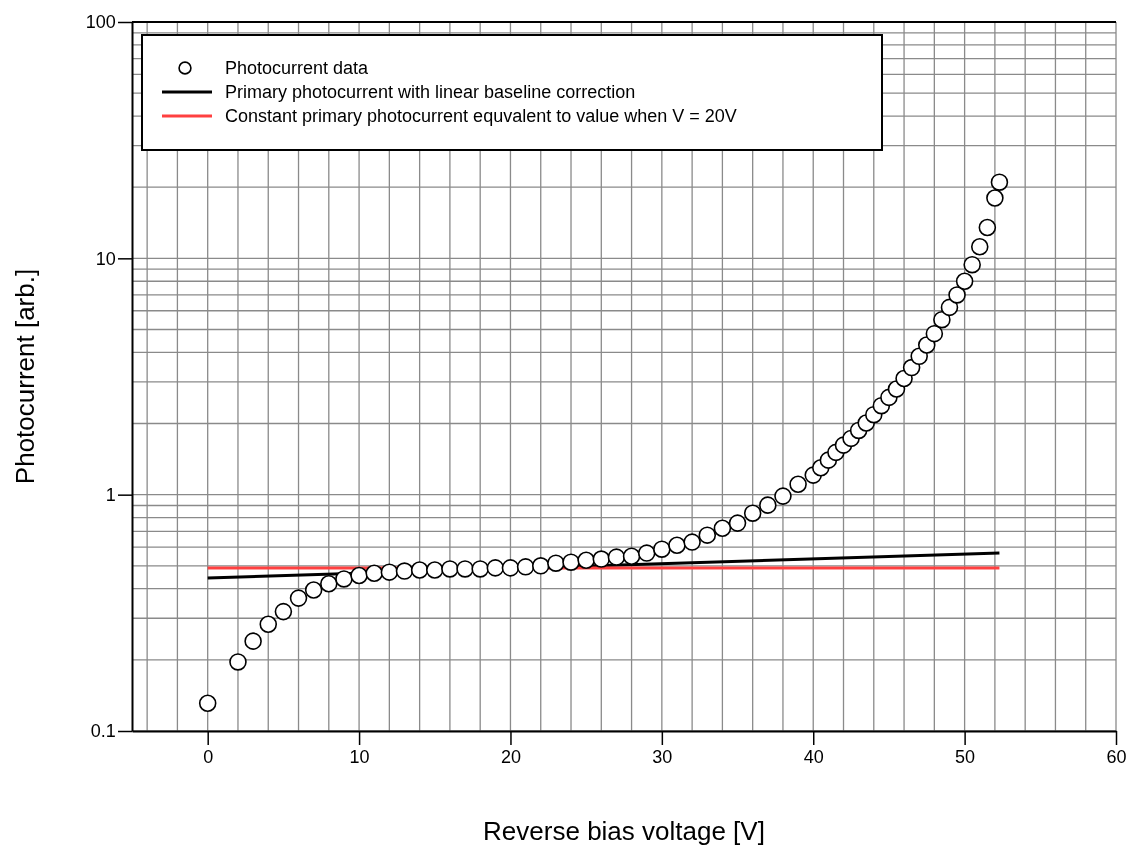 The height and width of the screenshot is (845, 1136). I want to click on x-tick-label: 40, so click(813, 757).